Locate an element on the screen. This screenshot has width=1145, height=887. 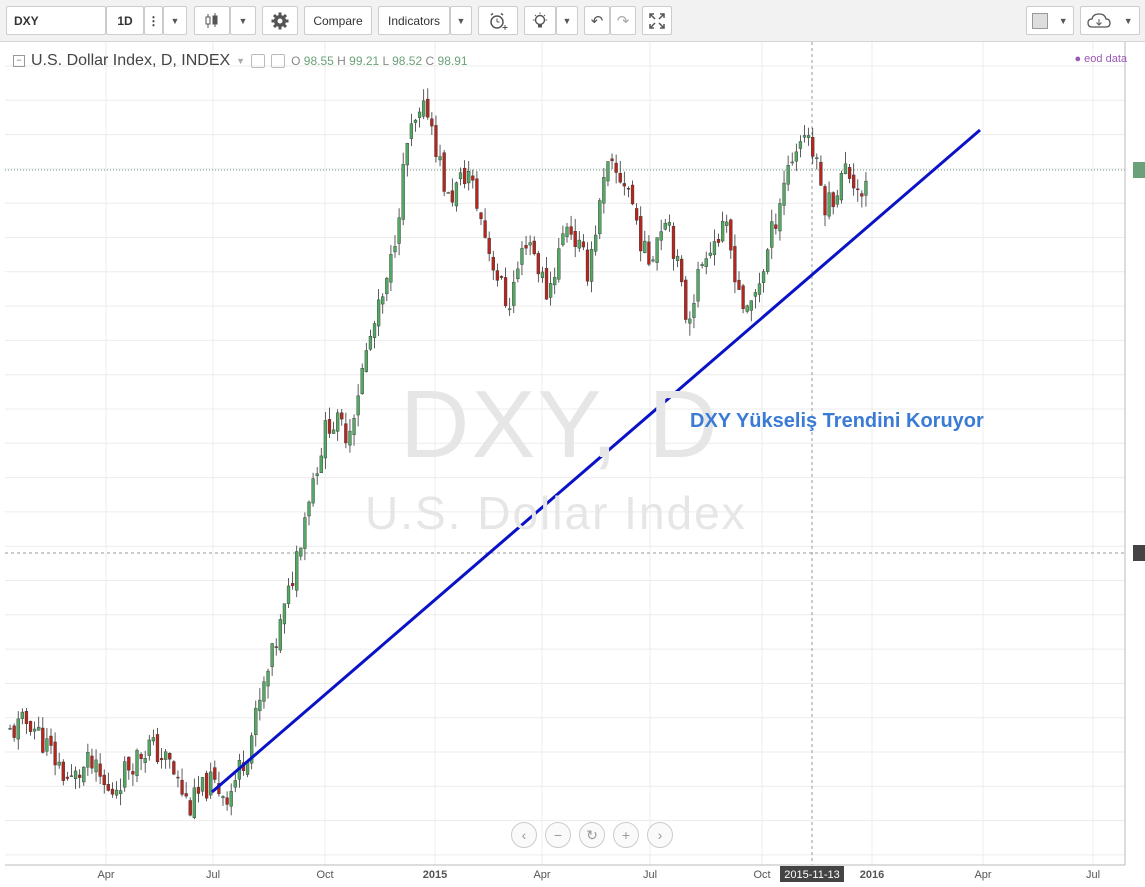
interval-more-icon: ⋮ is located at coordinates (153, 20).